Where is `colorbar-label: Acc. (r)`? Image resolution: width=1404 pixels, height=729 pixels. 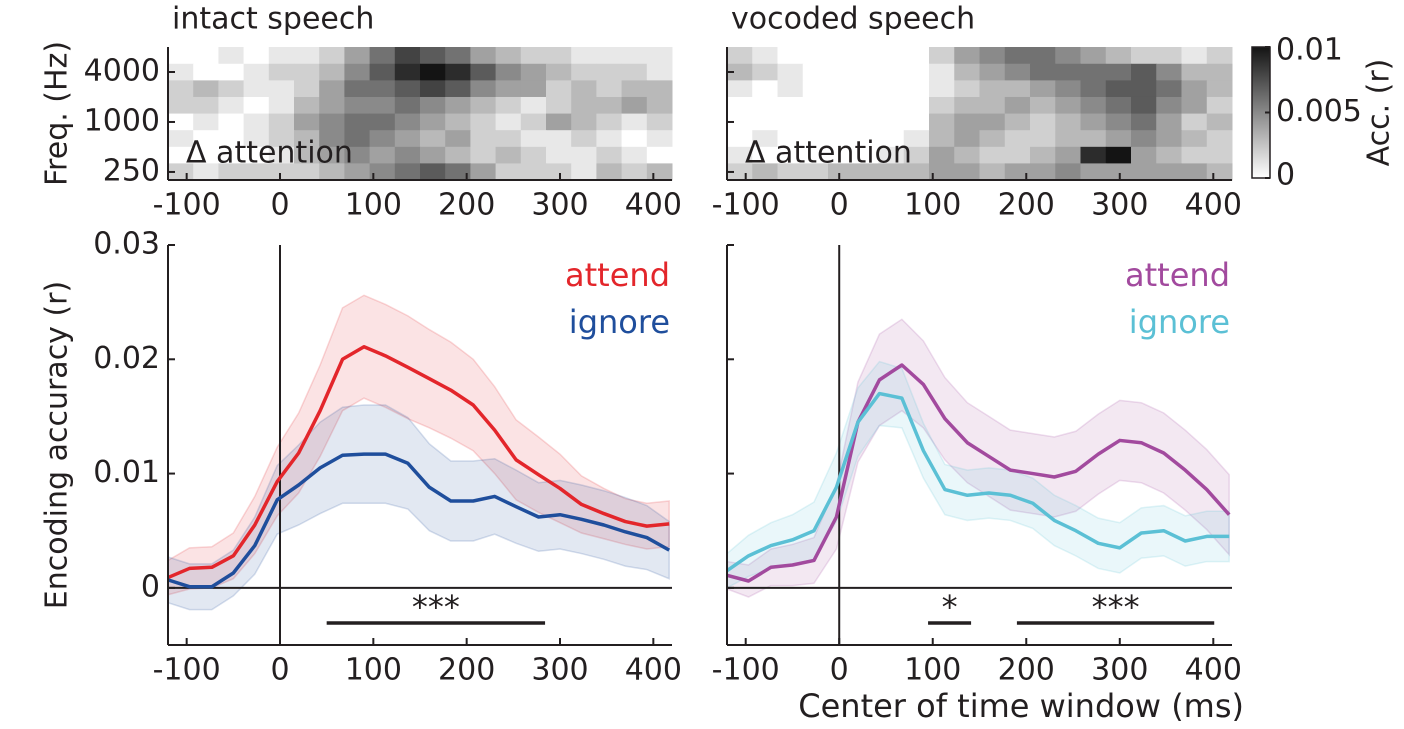
colorbar-label: Acc. (r) is located at coordinates (1379, 113).